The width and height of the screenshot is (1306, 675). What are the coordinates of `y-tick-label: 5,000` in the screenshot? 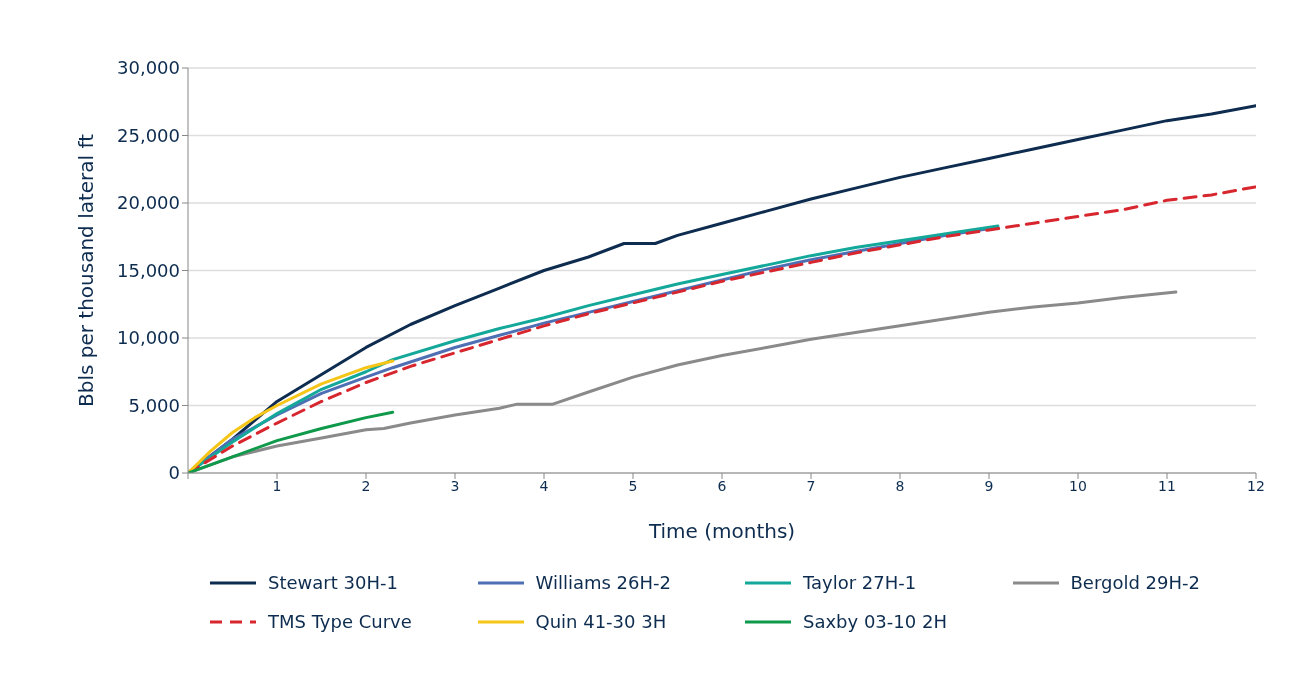 It's located at (154, 405).